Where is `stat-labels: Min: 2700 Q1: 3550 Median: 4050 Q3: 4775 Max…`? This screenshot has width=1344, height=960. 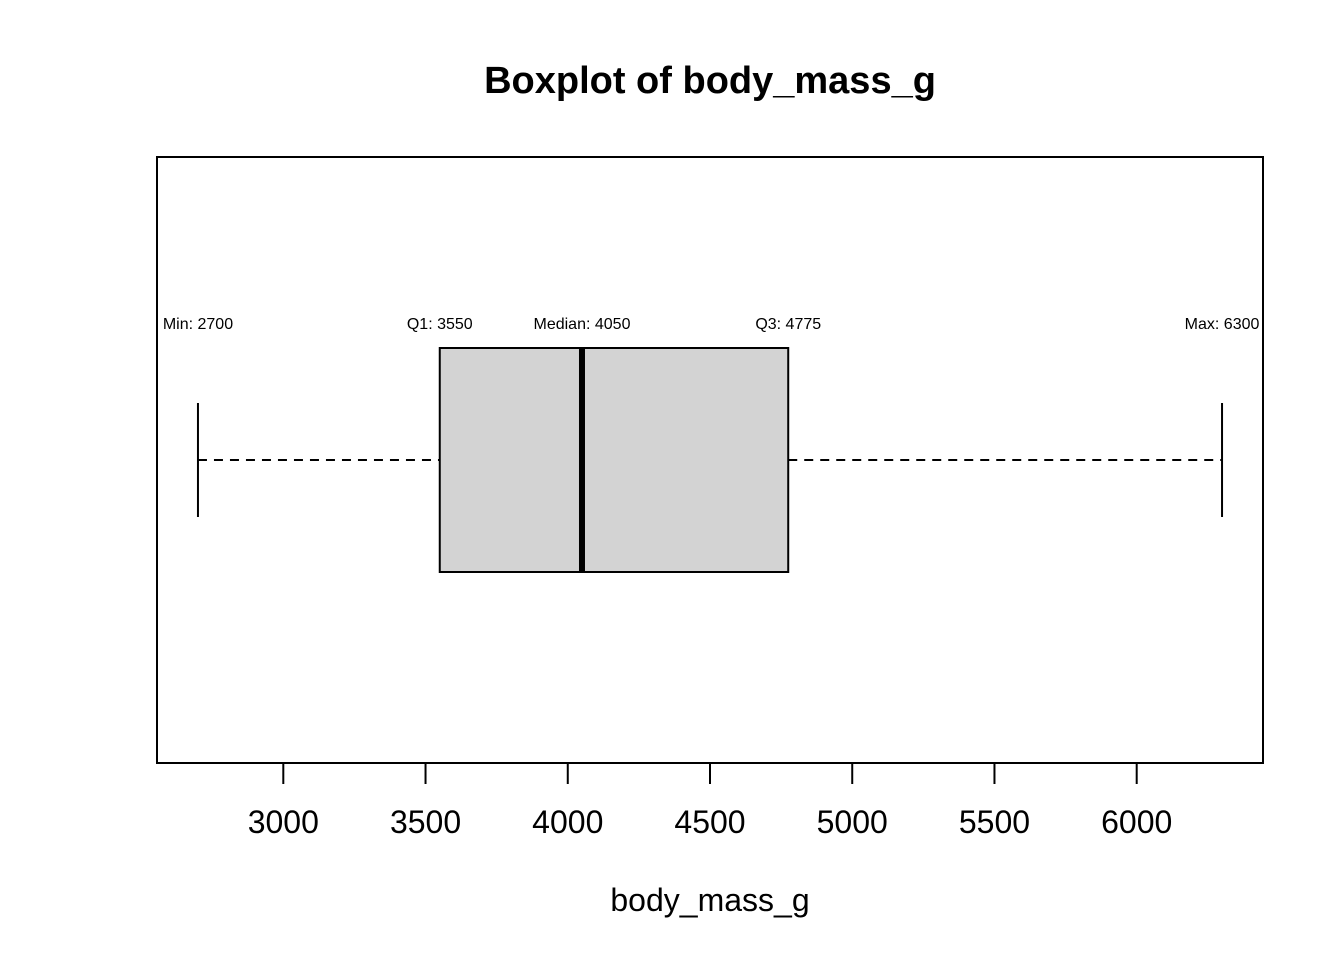
stat-labels: Min: 2700 Q1: 3550 Median: 4050 Q3: 4775 Max… is located at coordinates (711, 324).